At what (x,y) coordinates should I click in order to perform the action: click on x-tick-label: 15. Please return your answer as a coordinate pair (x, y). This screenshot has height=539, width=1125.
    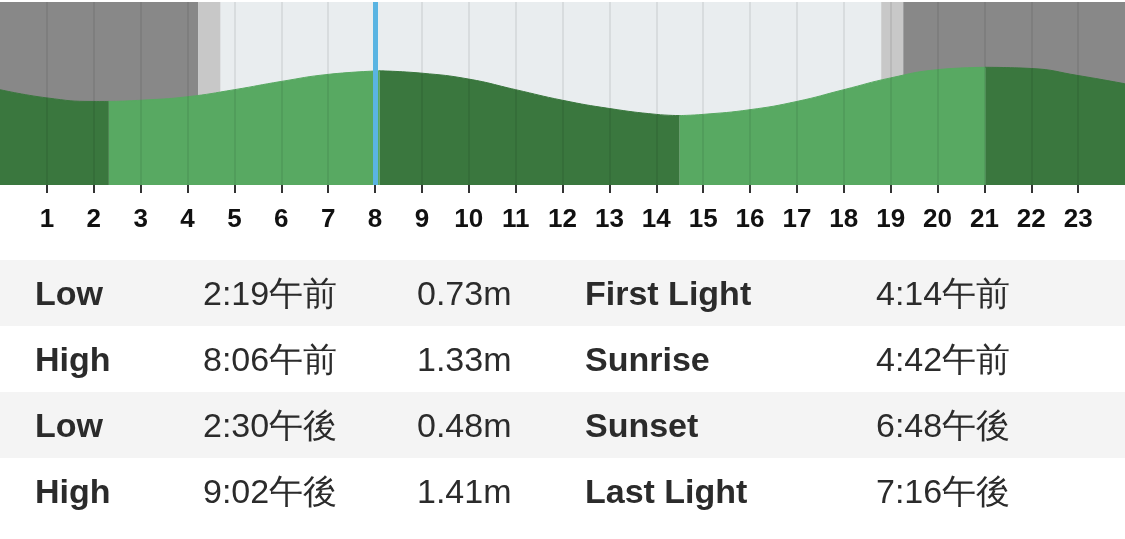
    Looking at the image, I should click on (703, 218).